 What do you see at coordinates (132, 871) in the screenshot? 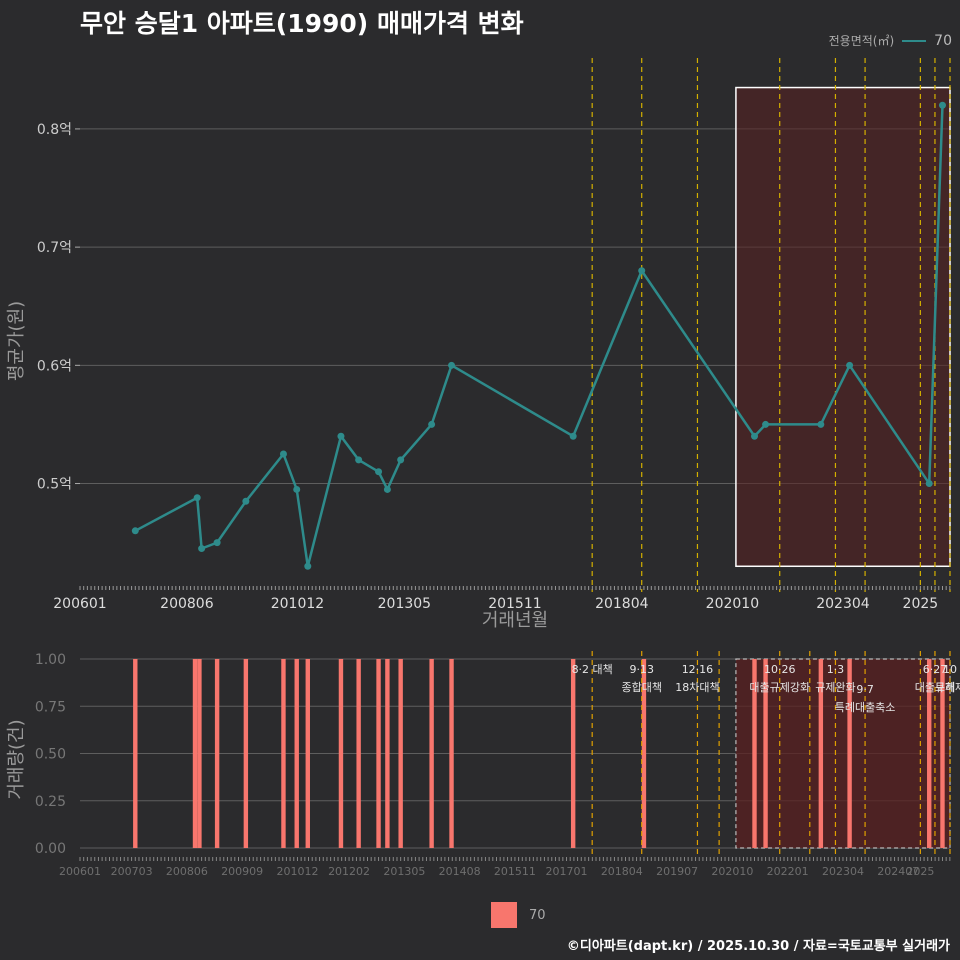
I see `bar-x-tick-label: 200703` at bounding box center [132, 871].